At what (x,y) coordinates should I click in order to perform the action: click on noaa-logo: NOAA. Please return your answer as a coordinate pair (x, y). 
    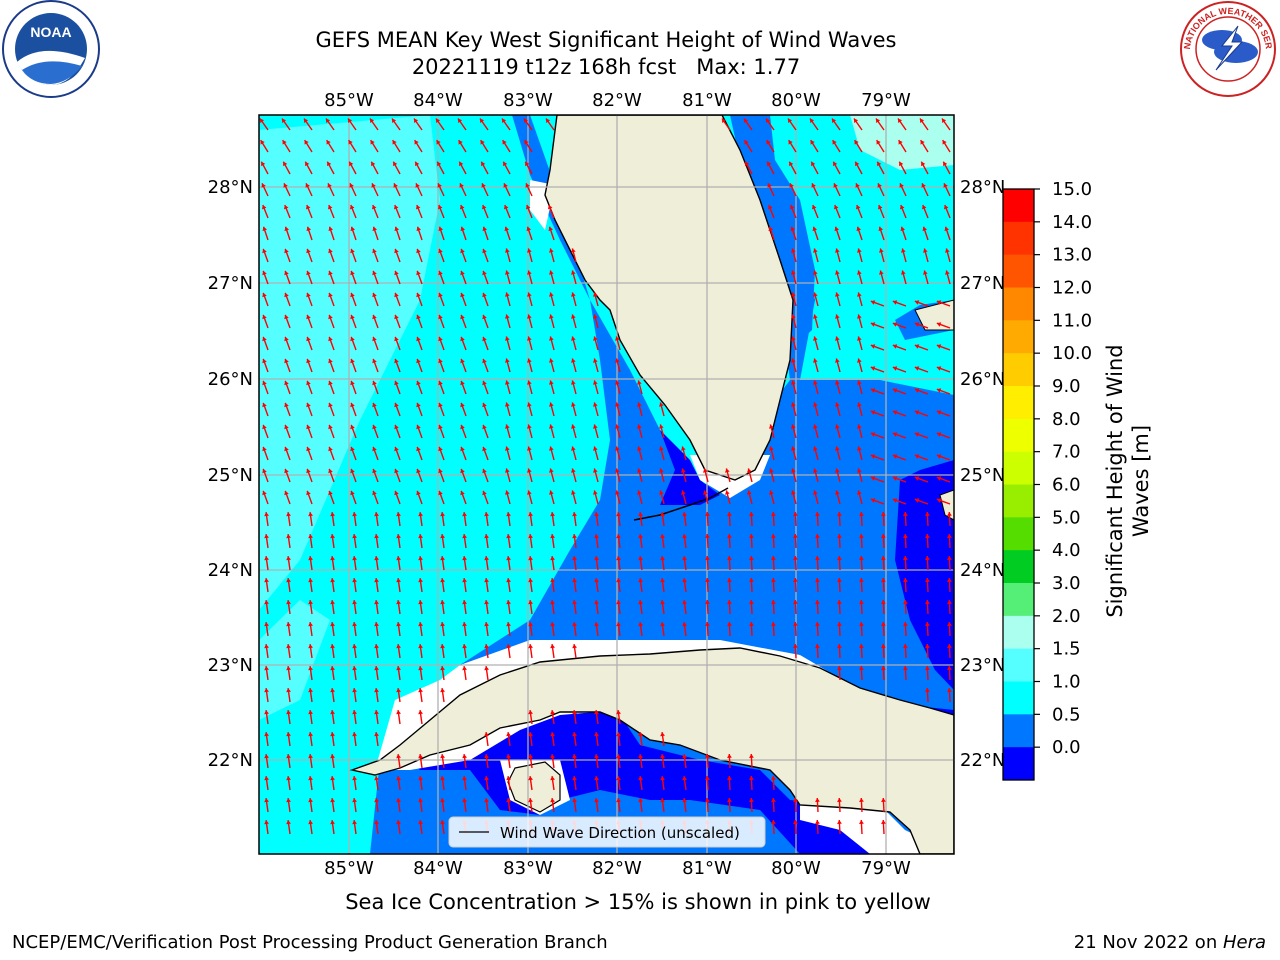
    Looking at the image, I should click on (51, 49).